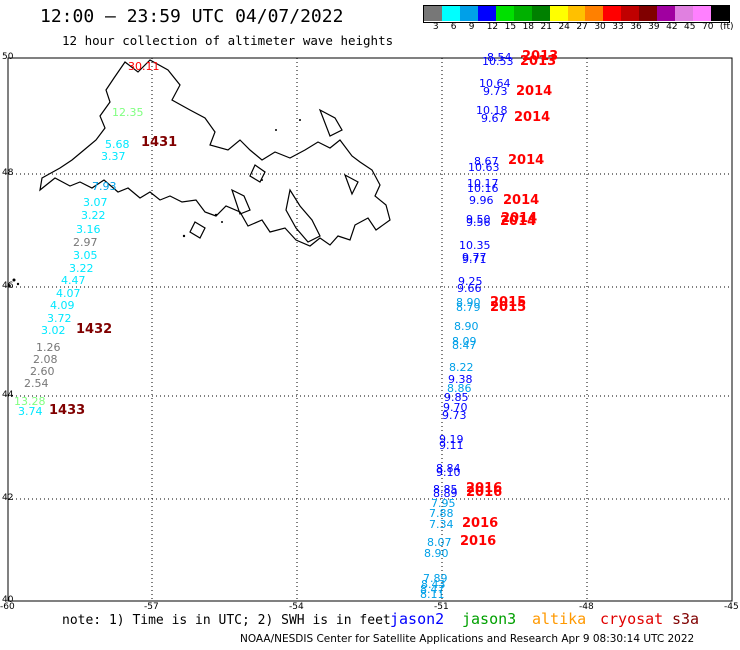  What do you see at coordinates (151, 607) in the screenshot?
I see `lon-label: -57` at bounding box center [151, 607].